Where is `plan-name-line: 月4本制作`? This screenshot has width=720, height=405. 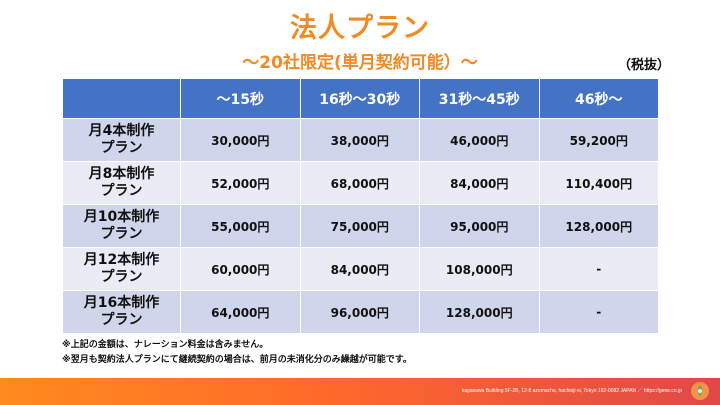
plan-name-line: 月4本制作 is located at coordinates (121, 131).